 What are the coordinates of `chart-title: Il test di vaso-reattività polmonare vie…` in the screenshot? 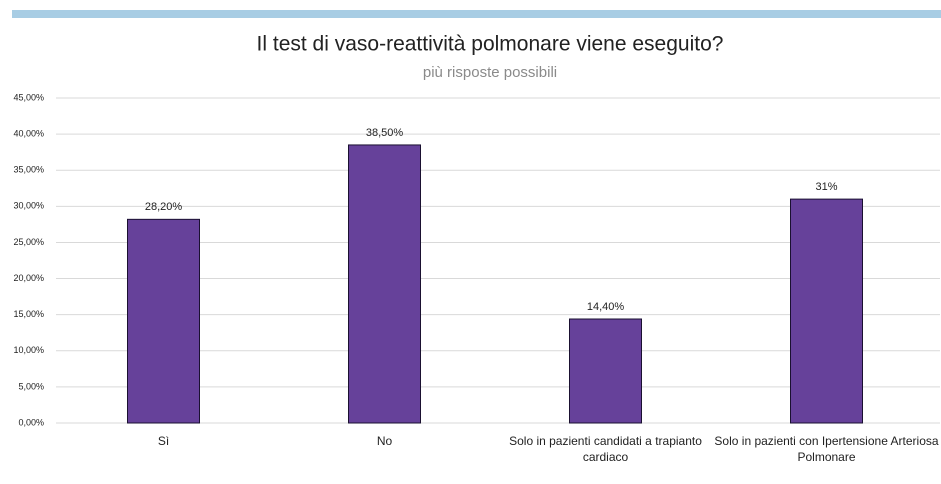 It's located at (490, 44).